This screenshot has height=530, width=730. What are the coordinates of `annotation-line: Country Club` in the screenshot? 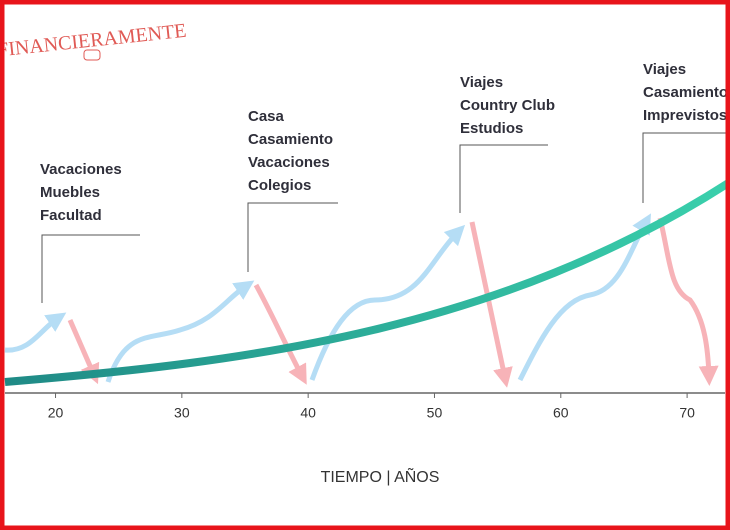 It's located at (507, 105).